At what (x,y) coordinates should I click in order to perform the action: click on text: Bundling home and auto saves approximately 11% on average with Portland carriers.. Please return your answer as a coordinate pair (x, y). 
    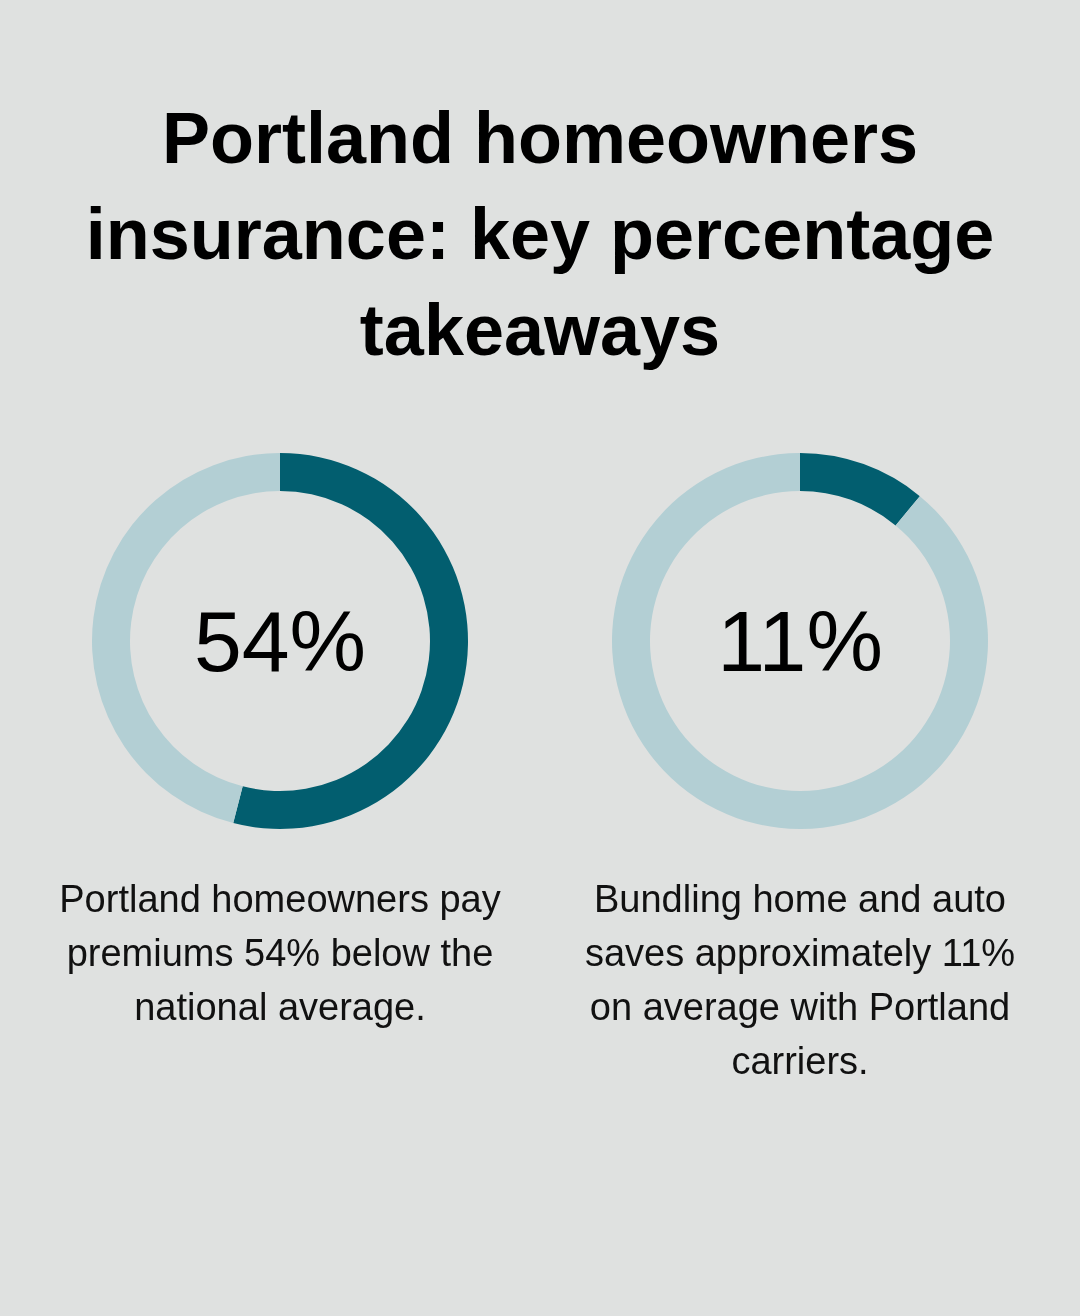
    Looking at the image, I should click on (800, 980).